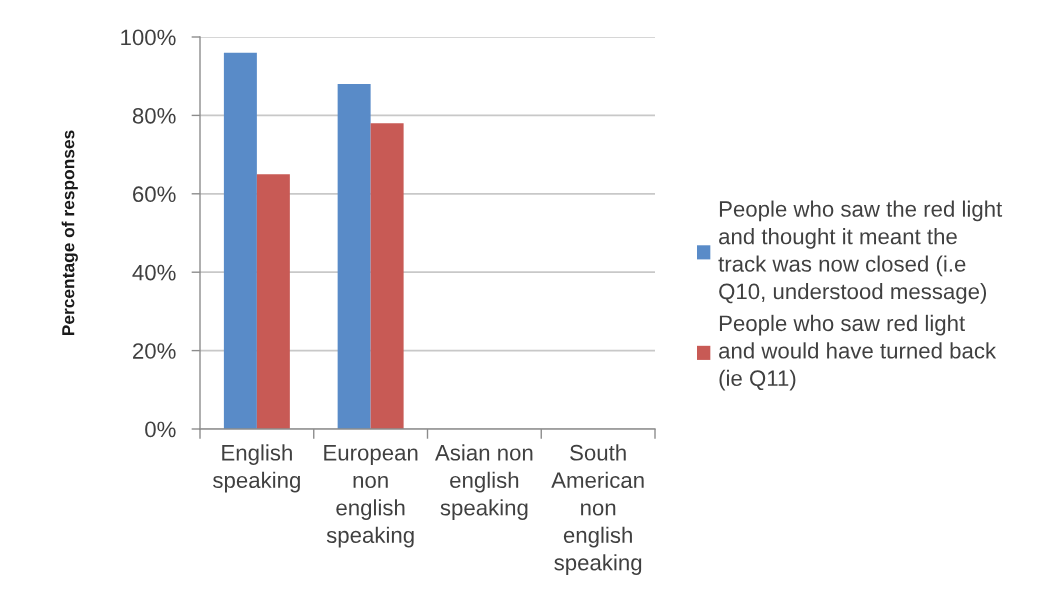 This screenshot has width=1045, height=597. What do you see at coordinates (154, 194) in the screenshot?
I see `y-tick-label: 60%` at bounding box center [154, 194].